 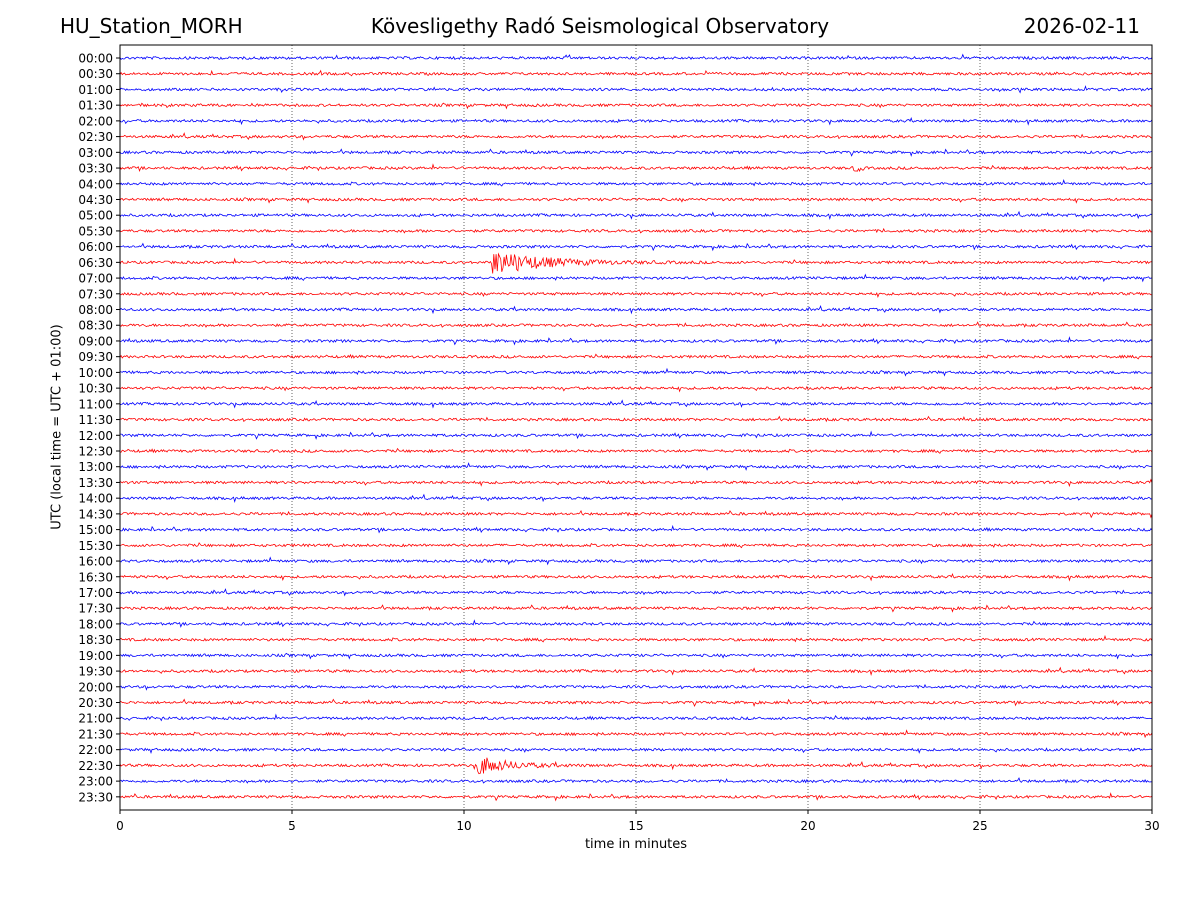 I want to click on x-tick-group: 0 5 10 15 20 25 30, so click(x=638, y=821).